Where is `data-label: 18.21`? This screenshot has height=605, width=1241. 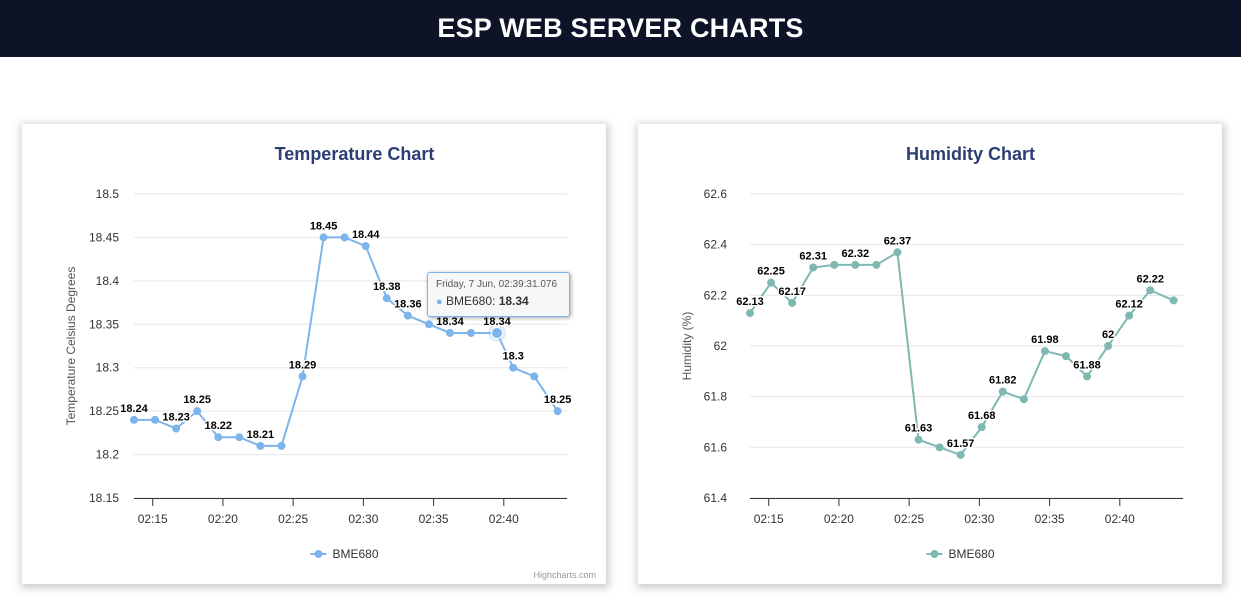 data-label: 18.21 is located at coordinates (261, 435).